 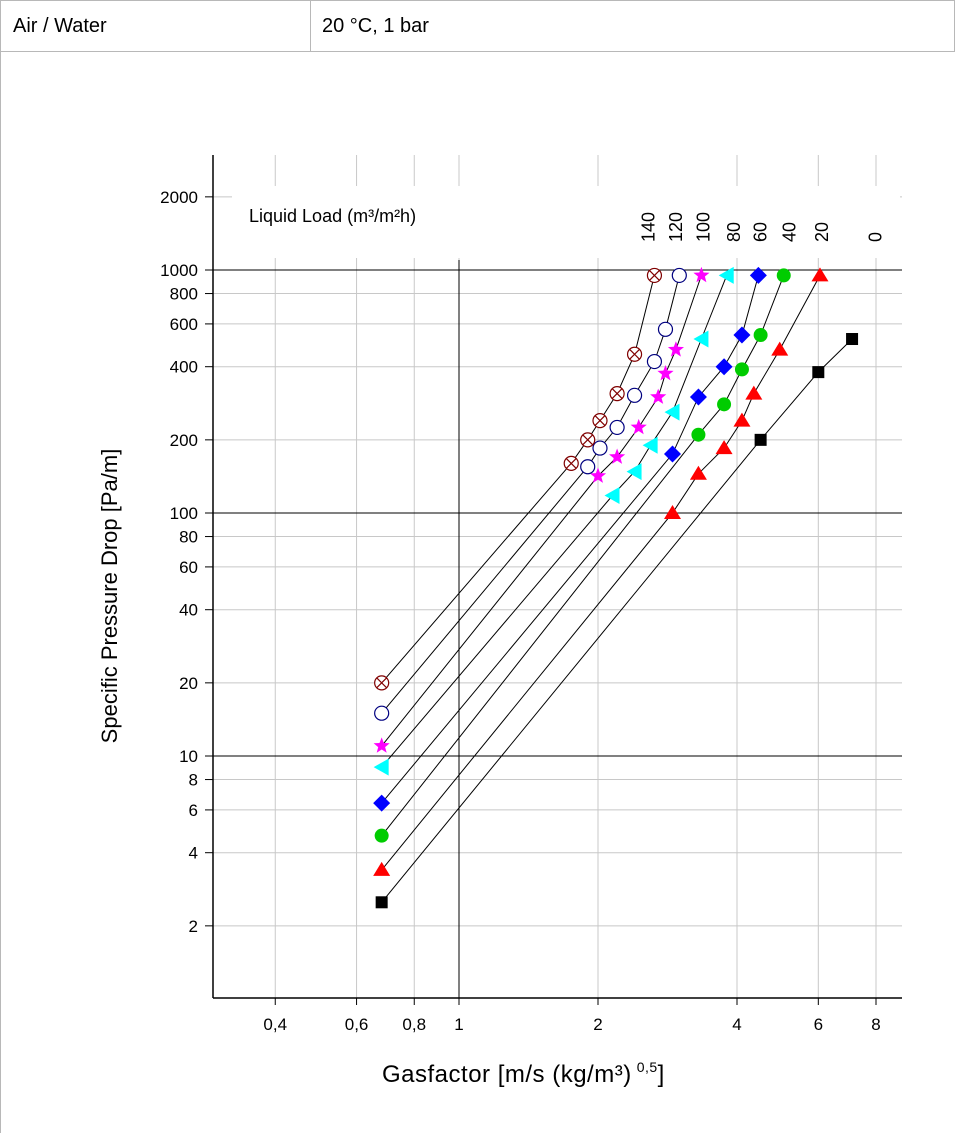 I want to click on legend-box, so click(x=566, y=222).